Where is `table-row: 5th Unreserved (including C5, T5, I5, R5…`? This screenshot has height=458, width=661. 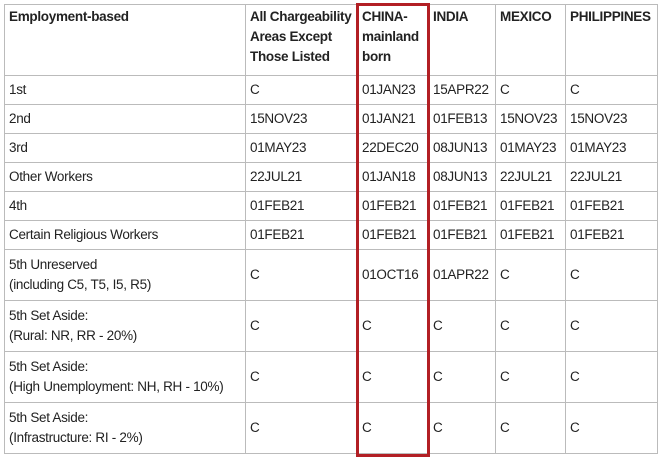 table-row: 5th Unreserved (including C5, T5, I5, R5… is located at coordinates (331, 275).